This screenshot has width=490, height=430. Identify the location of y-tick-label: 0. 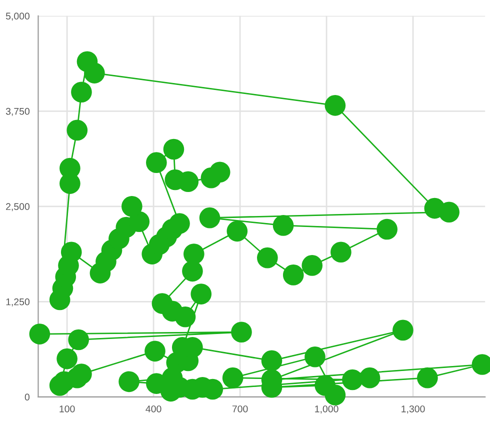
(27, 397).